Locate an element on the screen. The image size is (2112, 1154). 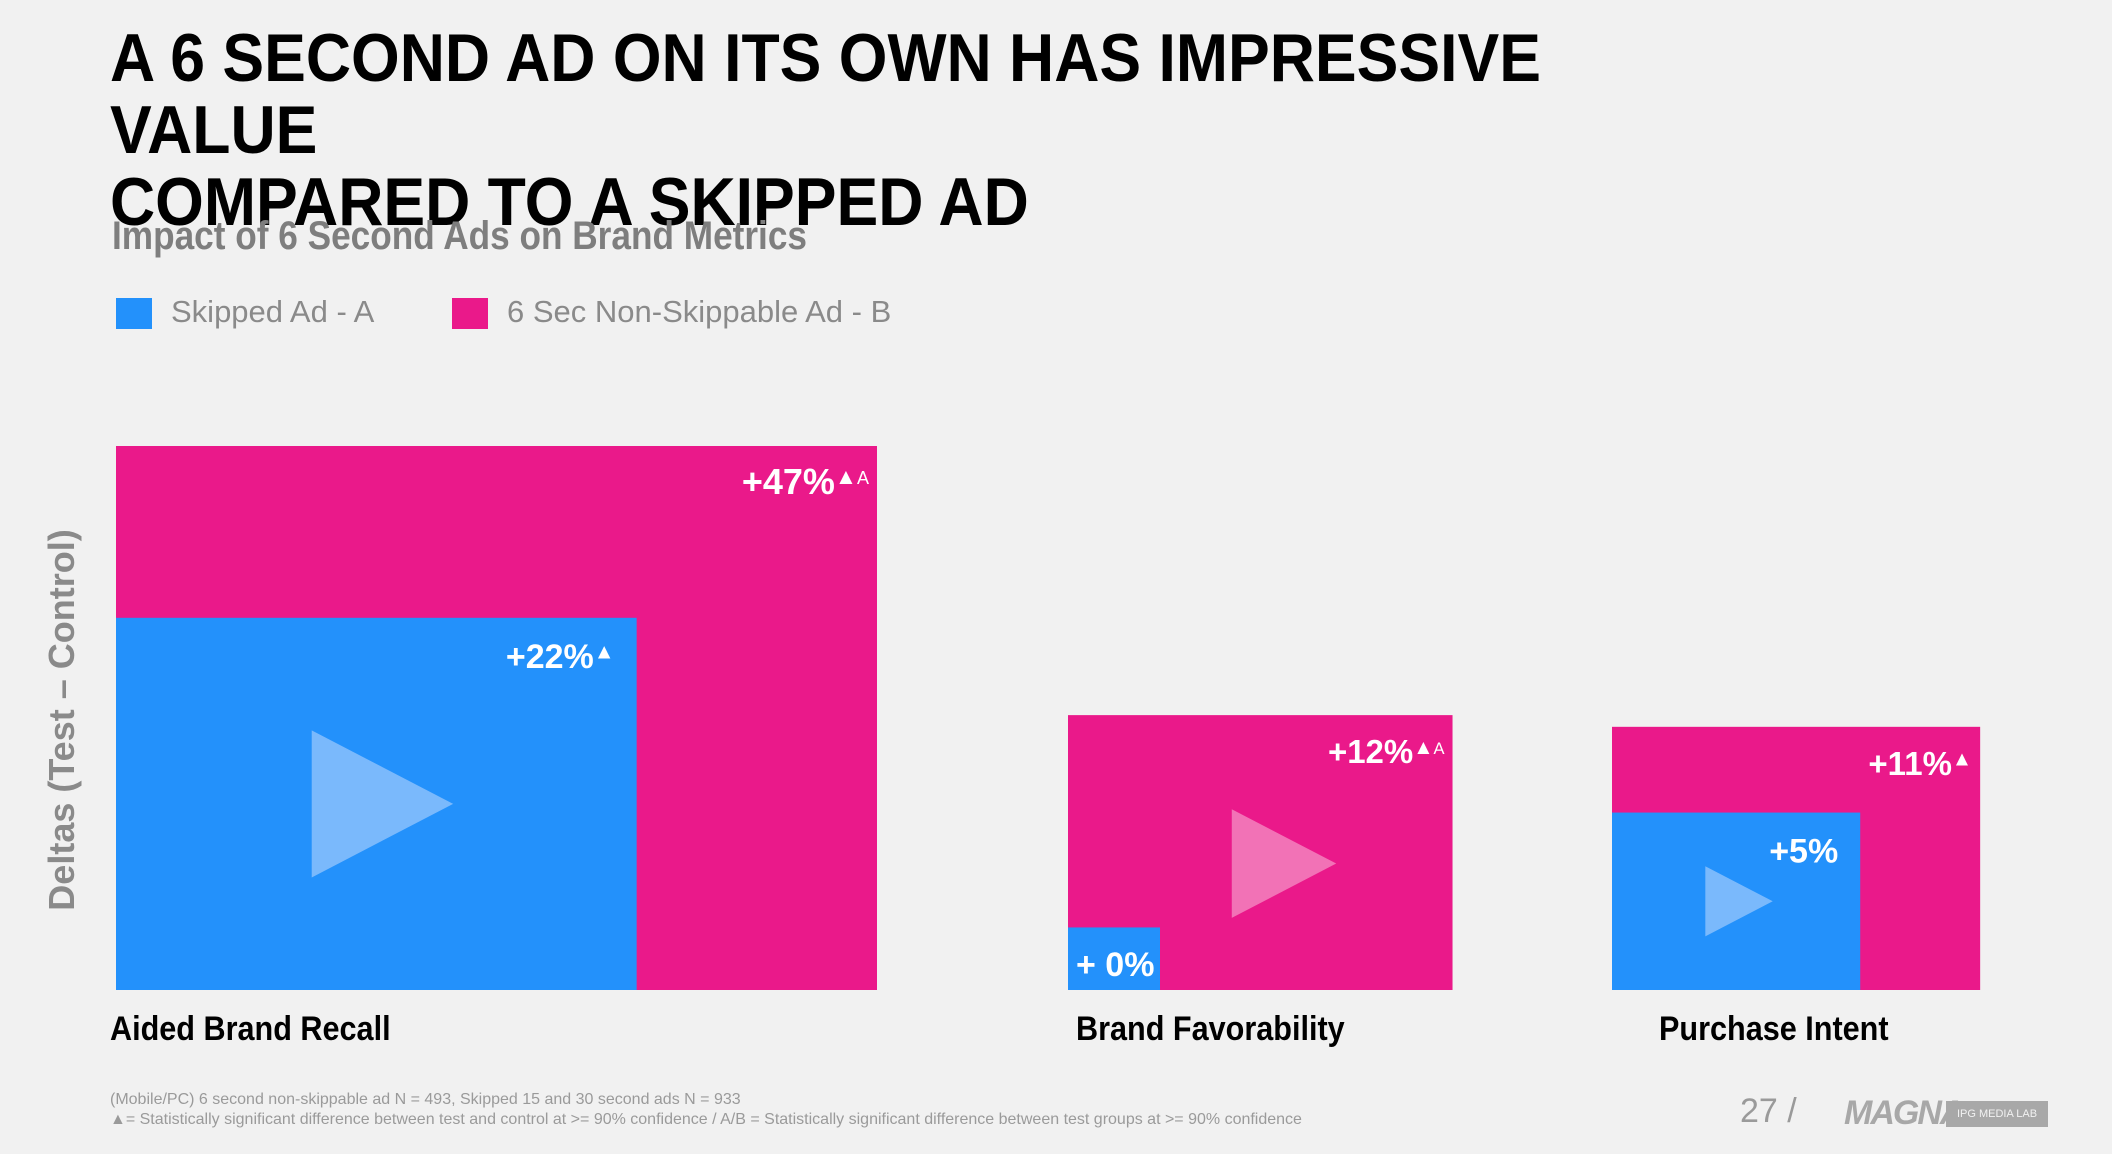
category-label-aided-brand-recall: Aided Brand Recall is located at coordinates (250, 1029).